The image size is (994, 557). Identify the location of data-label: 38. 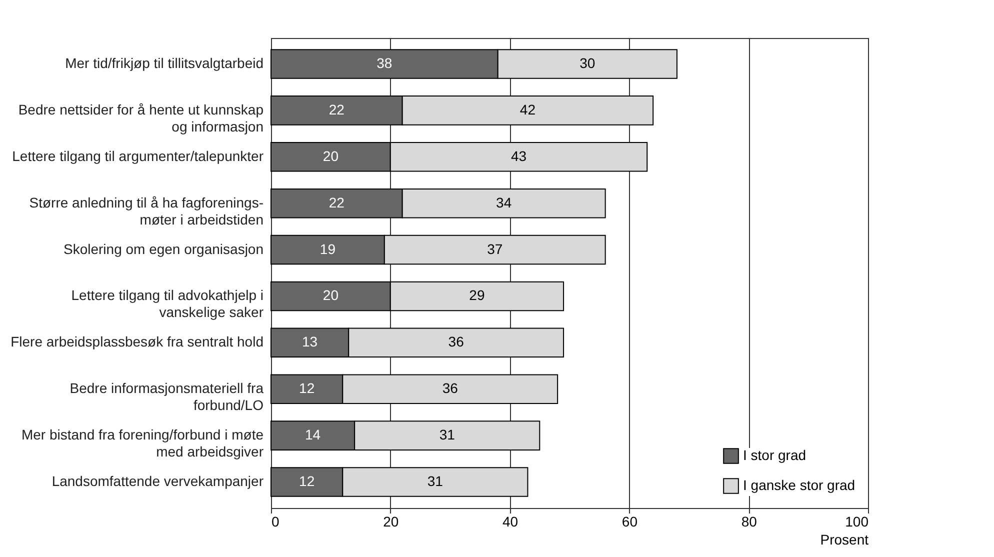
(384, 63).